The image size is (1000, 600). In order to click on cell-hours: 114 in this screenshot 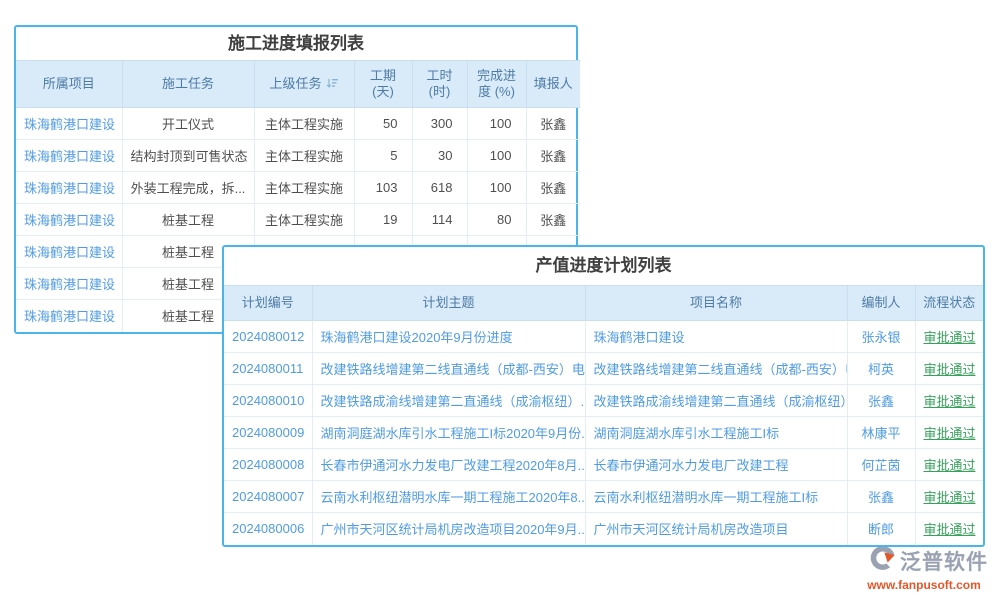, I will do `click(439, 219)`.